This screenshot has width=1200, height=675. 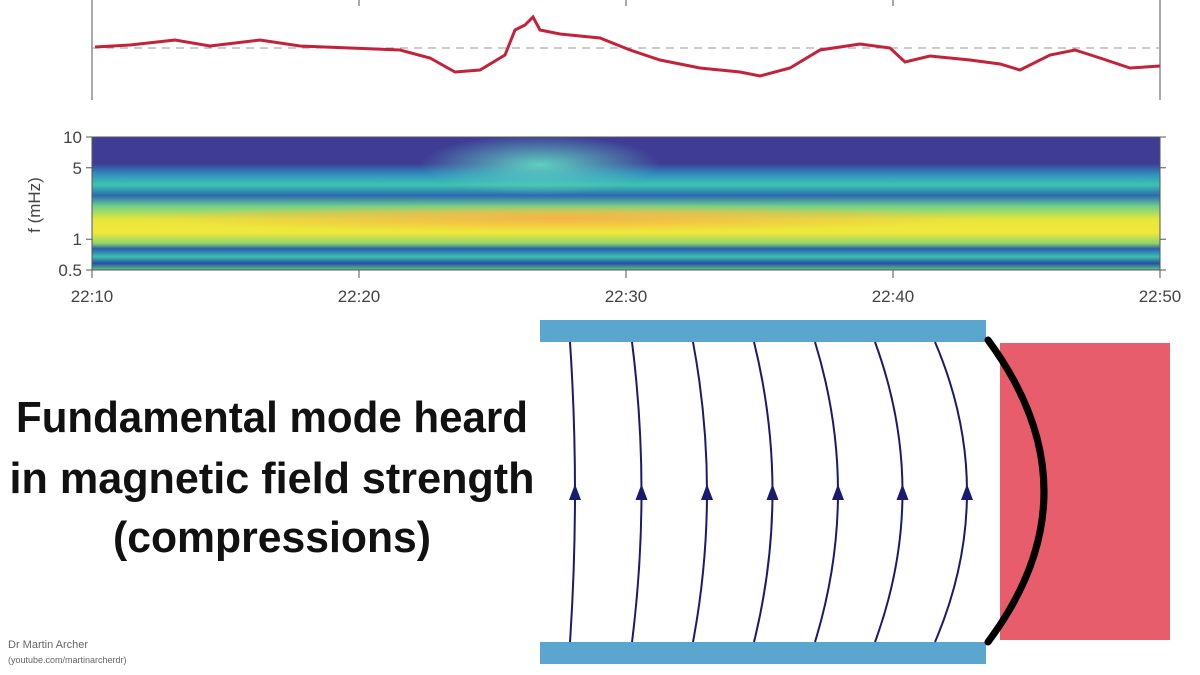 What do you see at coordinates (77, 239) in the screenshot?
I see `y-tick-label: 1` at bounding box center [77, 239].